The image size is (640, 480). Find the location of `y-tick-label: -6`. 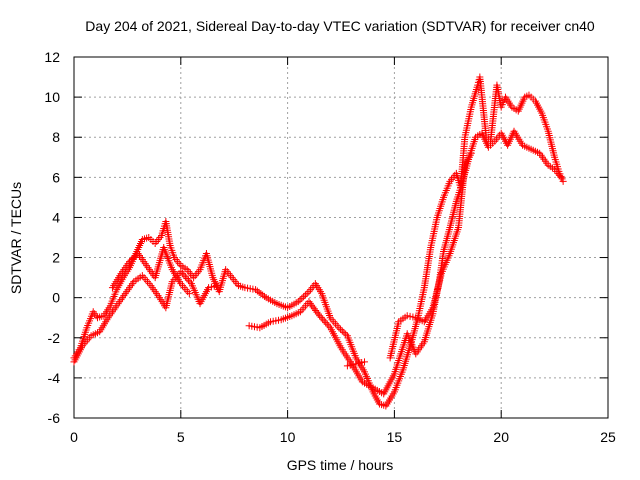

y-tick-label: -6 is located at coordinates (54, 418).